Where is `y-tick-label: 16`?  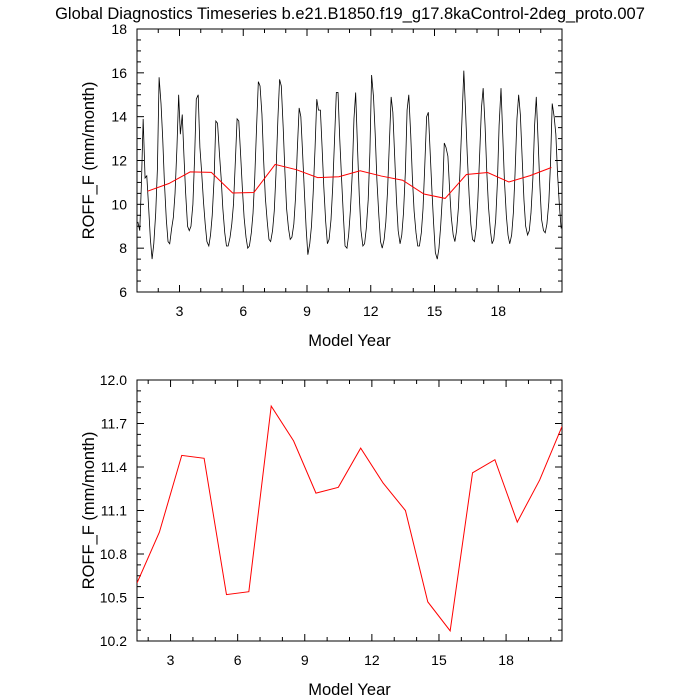 y-tick-label: 16 is located at coordinates (119, 73).